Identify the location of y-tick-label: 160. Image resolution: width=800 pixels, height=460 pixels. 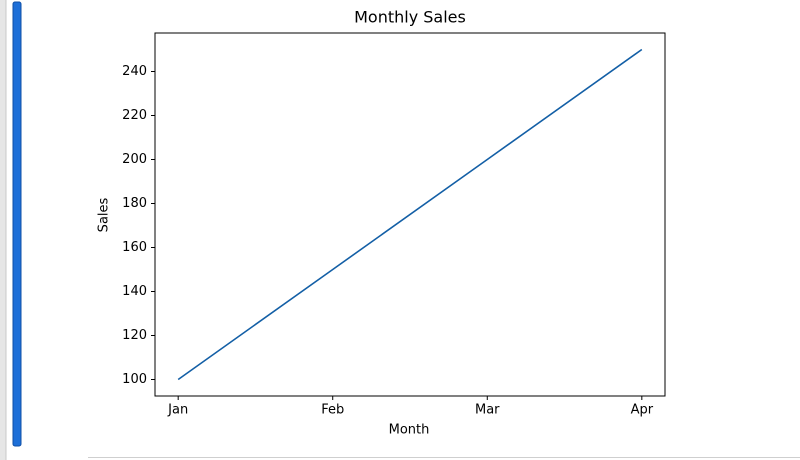
(134, 247).